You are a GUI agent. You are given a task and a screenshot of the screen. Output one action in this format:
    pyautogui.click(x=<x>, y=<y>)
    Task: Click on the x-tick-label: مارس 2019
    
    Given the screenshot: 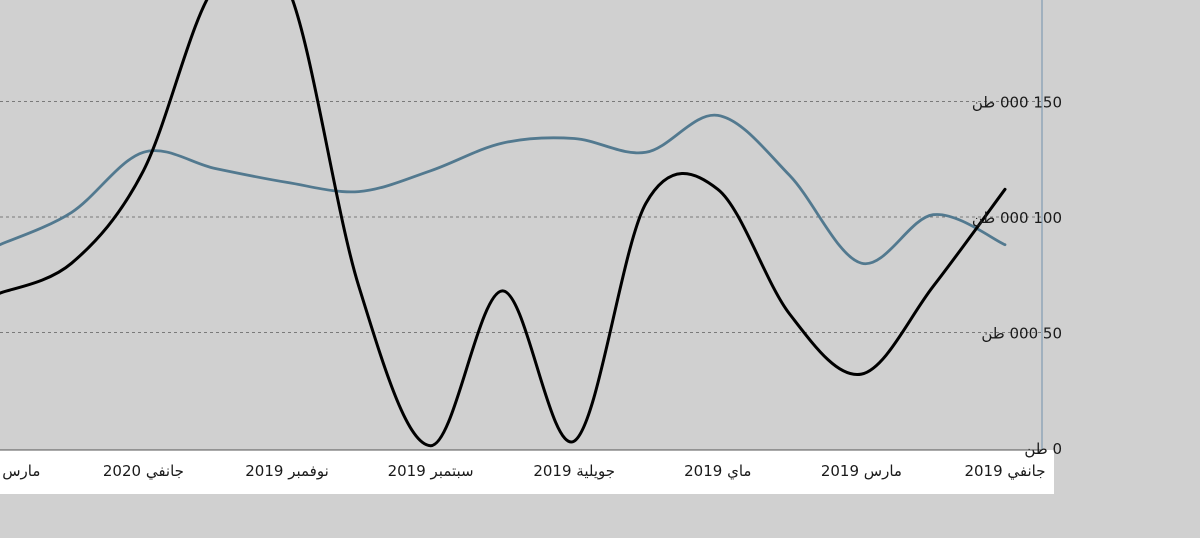 What is the action you would take?
    pyautogui.click(x=861, y=471)
    